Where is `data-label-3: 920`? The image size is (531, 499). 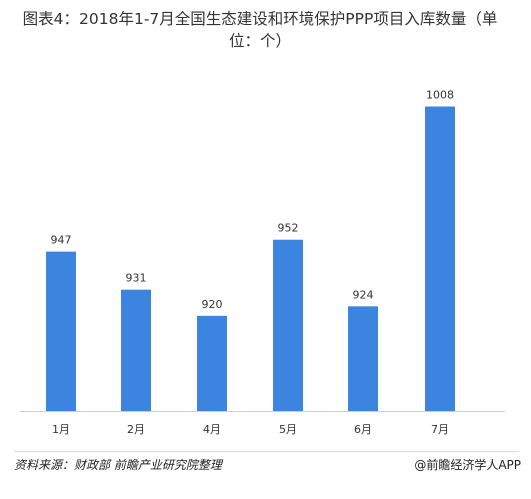 data-label-3: 920 is located at coordinates (212, 304).